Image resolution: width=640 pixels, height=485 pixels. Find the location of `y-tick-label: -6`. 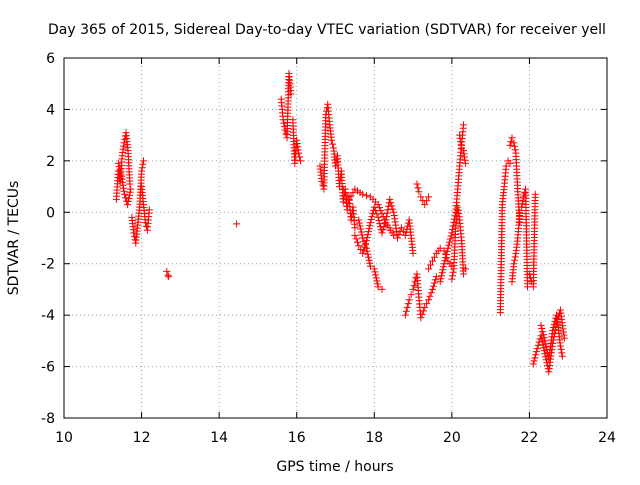

y-tick-label: -6 is located at coordinates (48, 368).